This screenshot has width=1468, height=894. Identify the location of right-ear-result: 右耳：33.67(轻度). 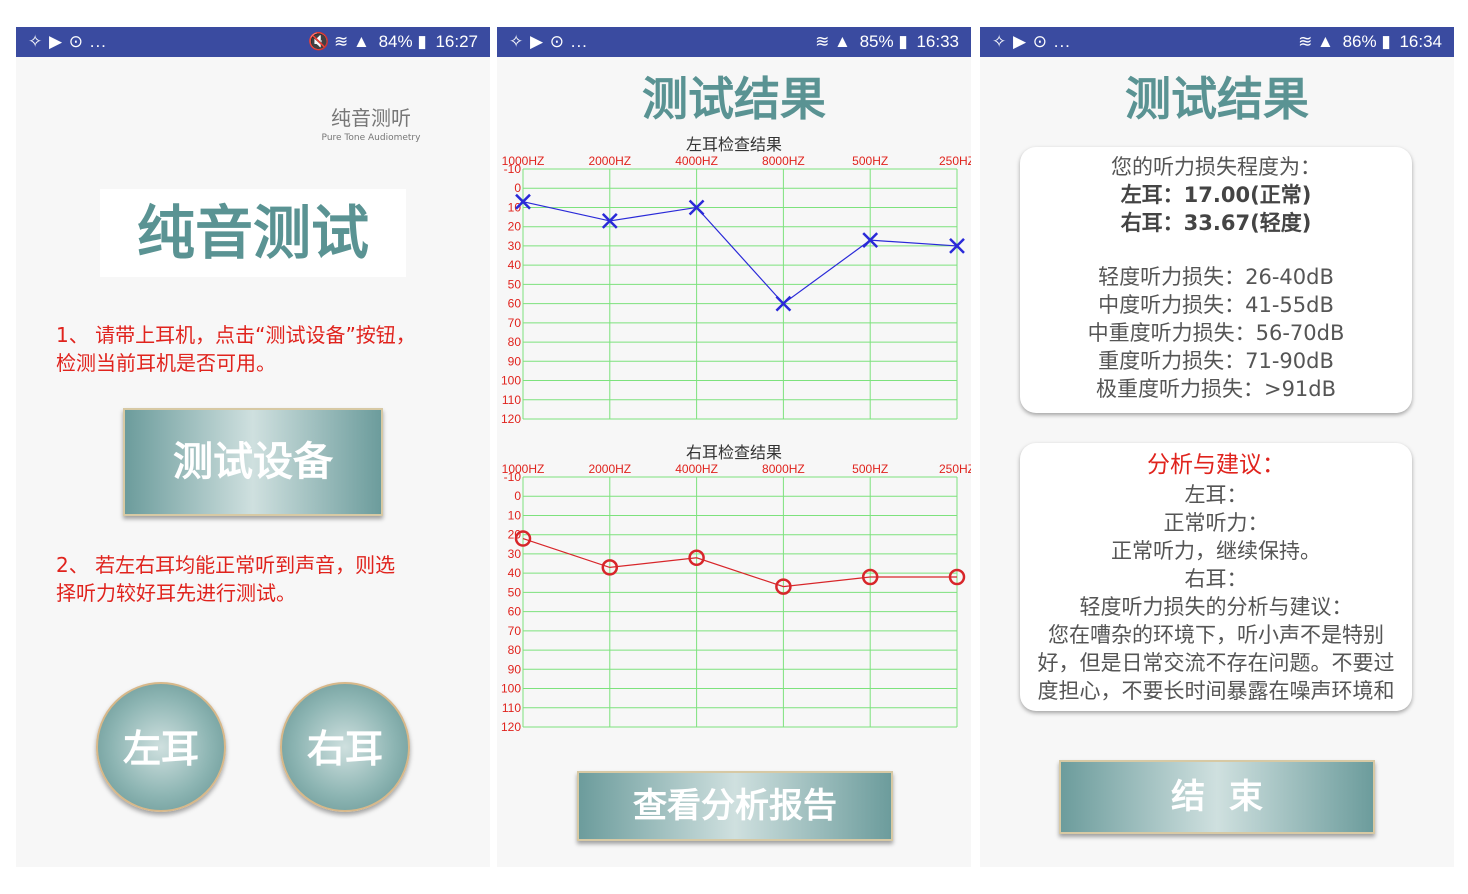
(1216, 223).